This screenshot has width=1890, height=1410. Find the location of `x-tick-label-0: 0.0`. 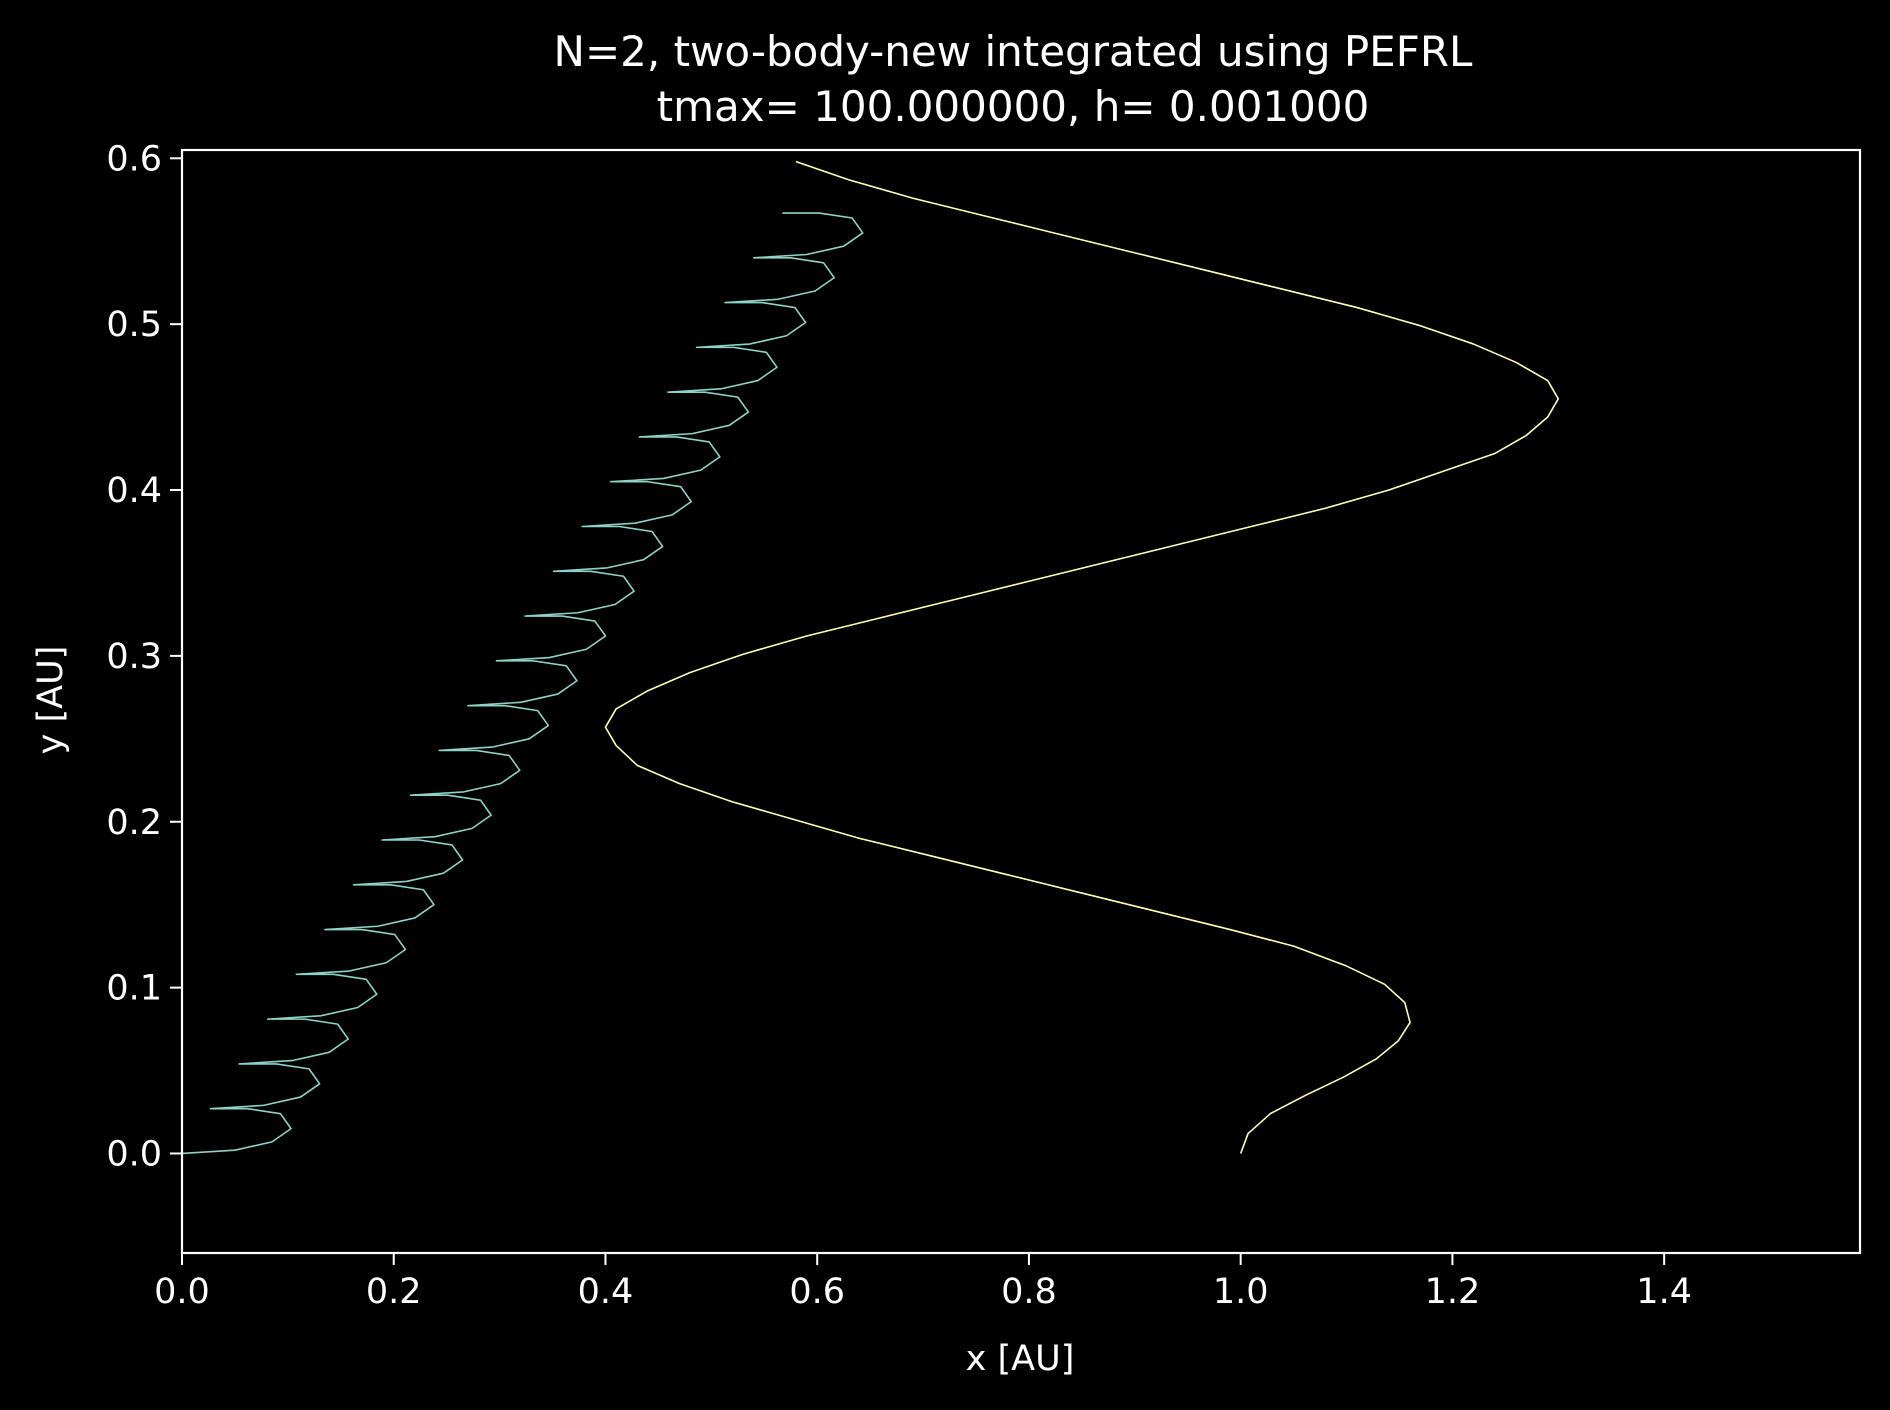

x-tick-label-0: 0.0 is located at coordinates (182, 1292).